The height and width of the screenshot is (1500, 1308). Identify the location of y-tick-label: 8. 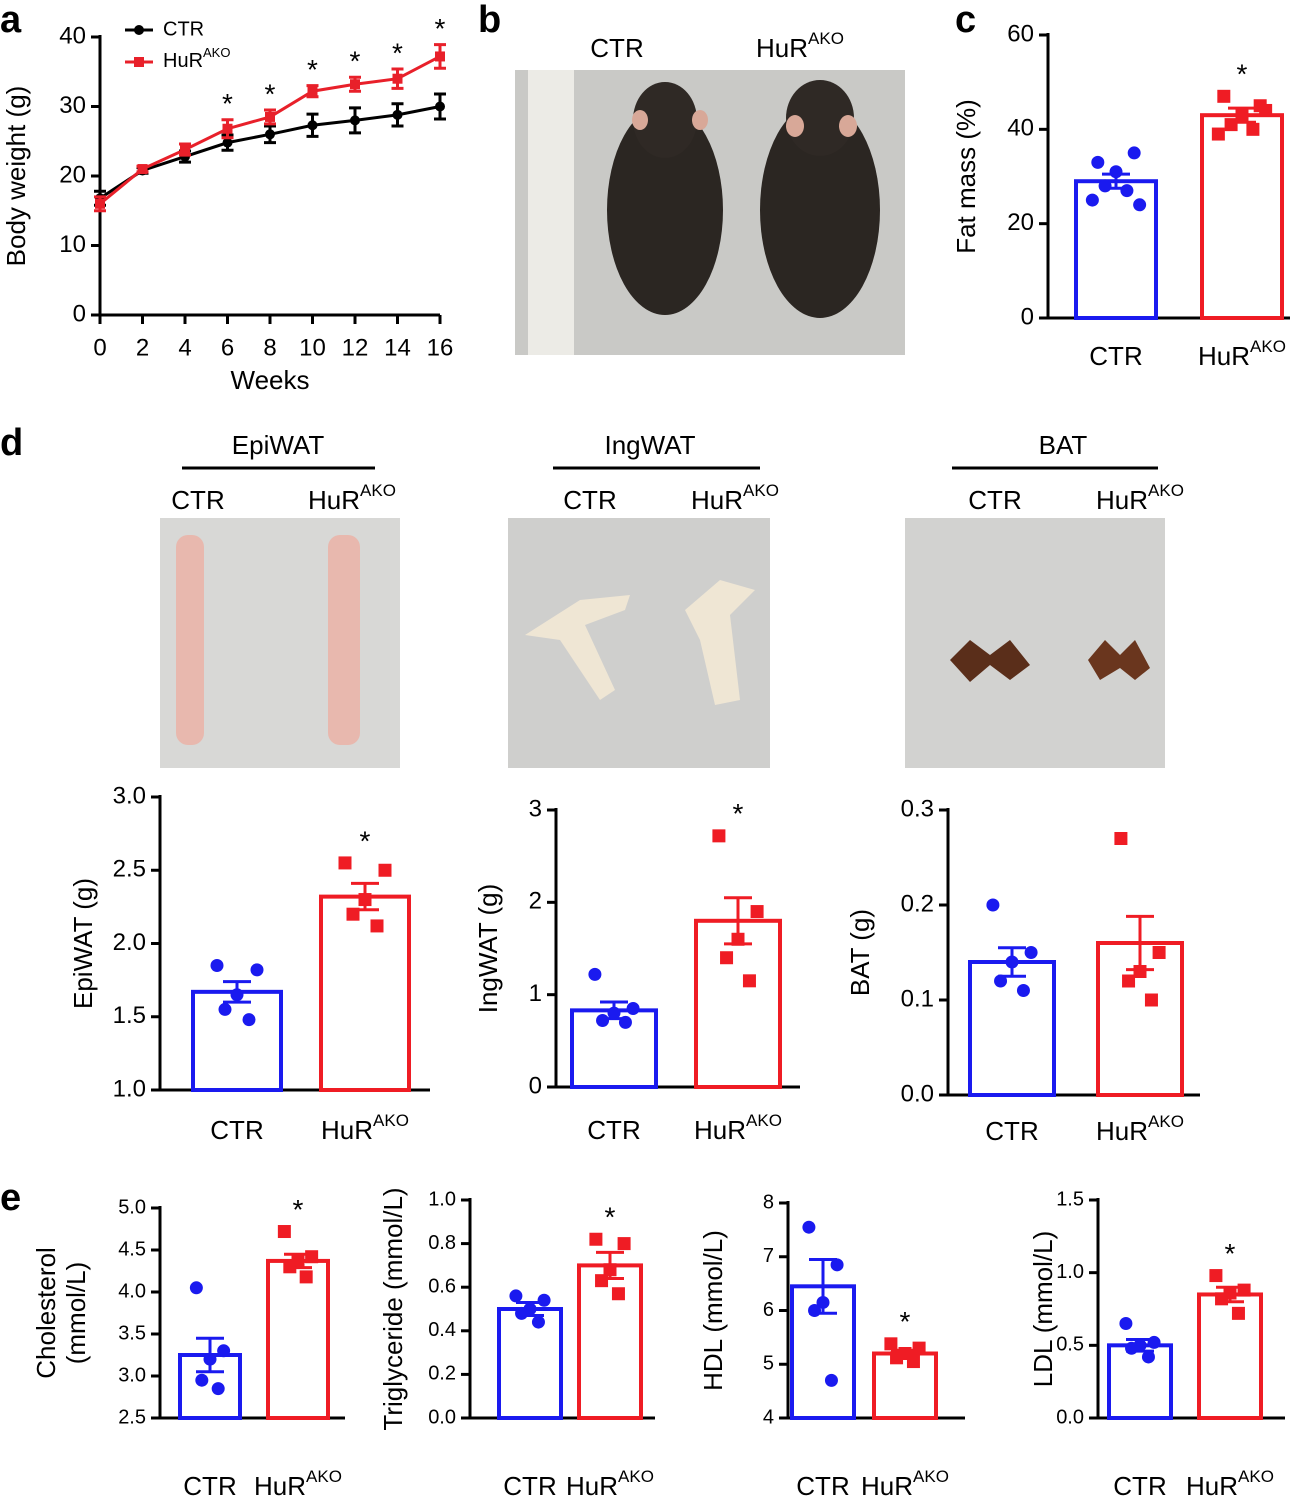
(768, 1202).